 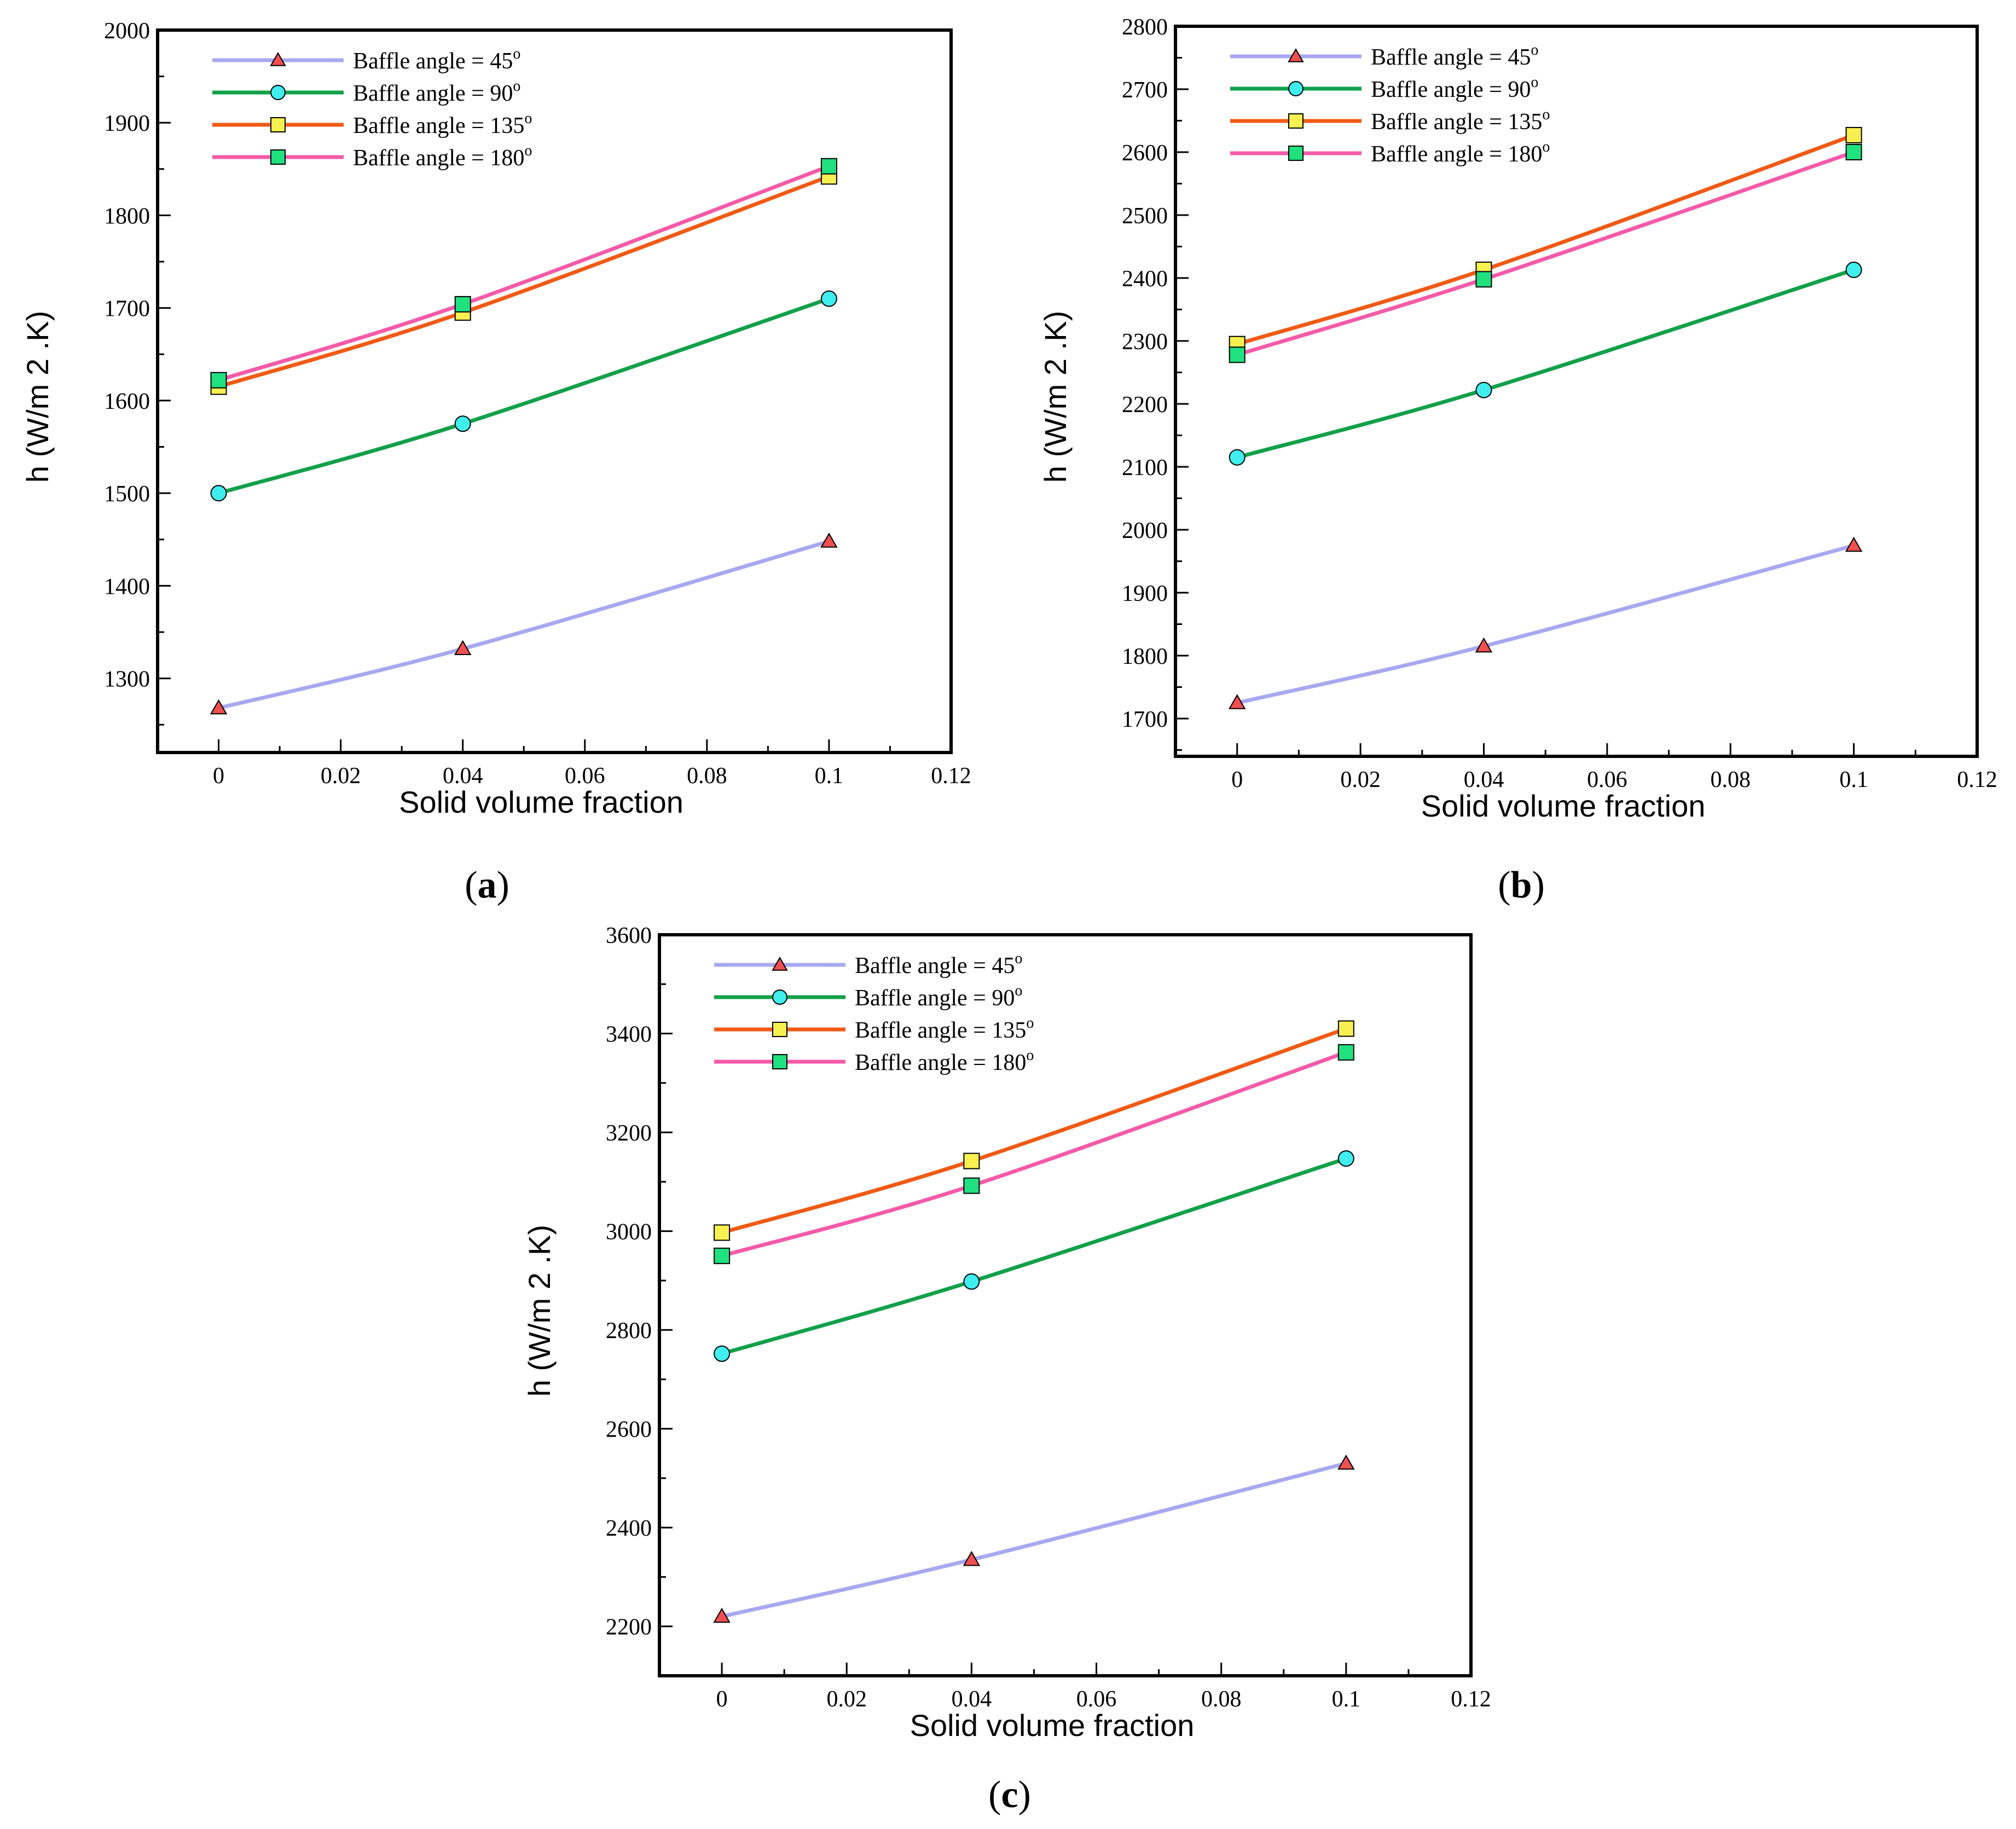 I want to click on y-tick-label: 1700, so click(x=127, y=309).